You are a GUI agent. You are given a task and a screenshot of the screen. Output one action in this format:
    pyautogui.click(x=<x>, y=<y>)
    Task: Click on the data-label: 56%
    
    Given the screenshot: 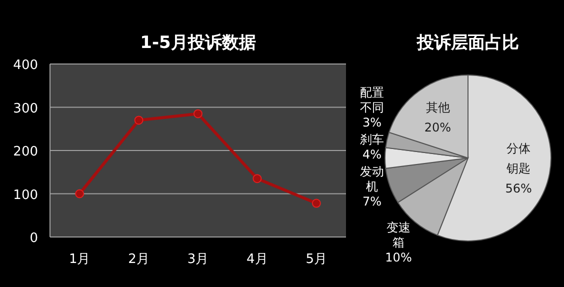 What is the action you would take?
    pyautogui.click(x=518, y=189)
    